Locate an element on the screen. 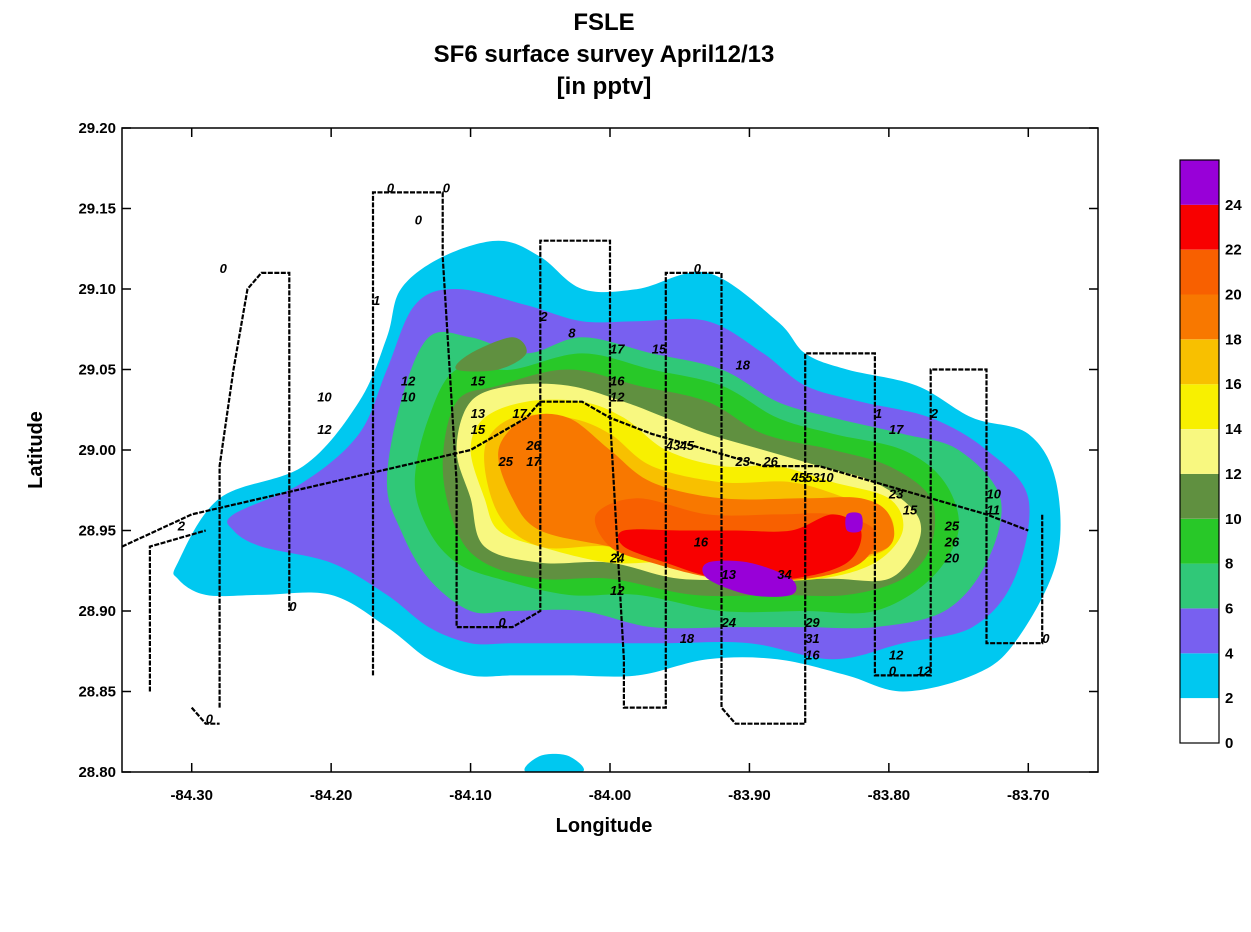 The image size is (1251, 932). x-axis-label: Longitude is located at coordinates (604, 826).